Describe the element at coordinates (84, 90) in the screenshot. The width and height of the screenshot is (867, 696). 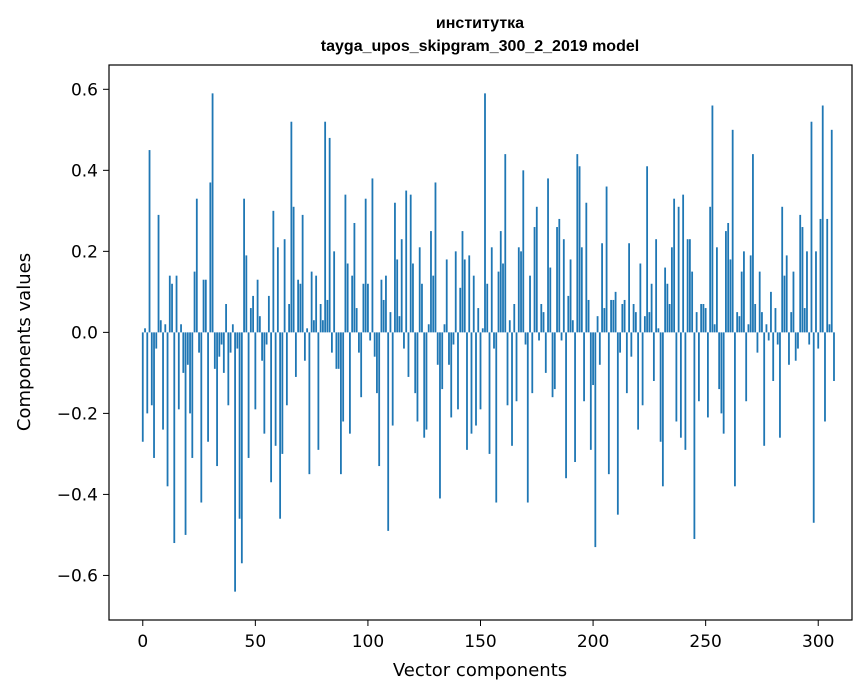
I see `y-tick-label-6: 0.6` at that location.